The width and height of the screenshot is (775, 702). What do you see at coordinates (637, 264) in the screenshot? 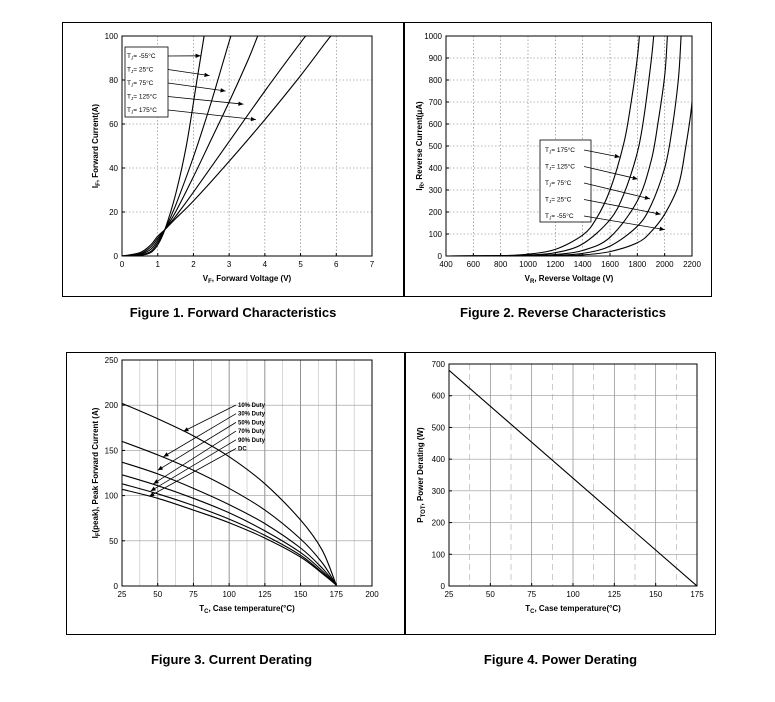
I see `x-tick-label: 1800` at bounding box center [637, 264].